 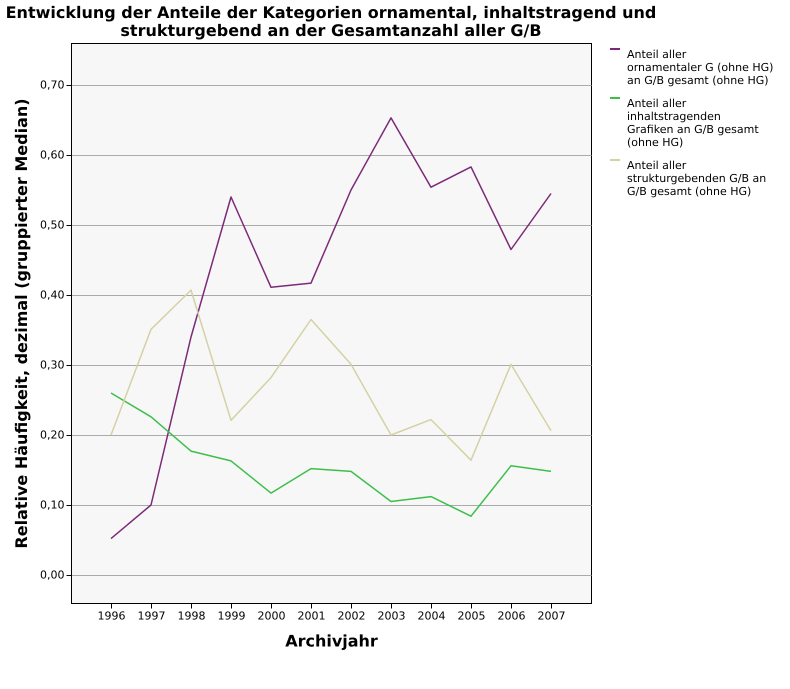 I want to click on x-tick-label: 1999, so click(x=232, y=616).